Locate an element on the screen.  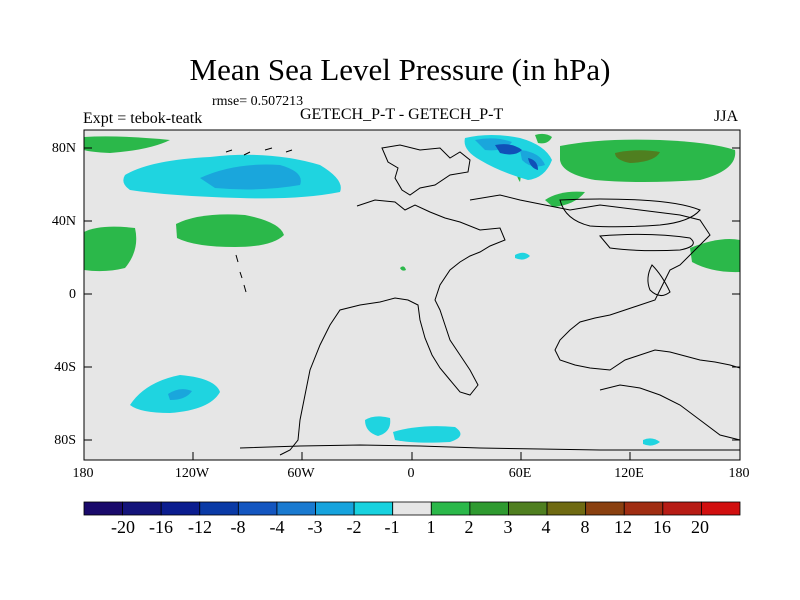
negative-region-small-b is located at coordinates (651, 442).